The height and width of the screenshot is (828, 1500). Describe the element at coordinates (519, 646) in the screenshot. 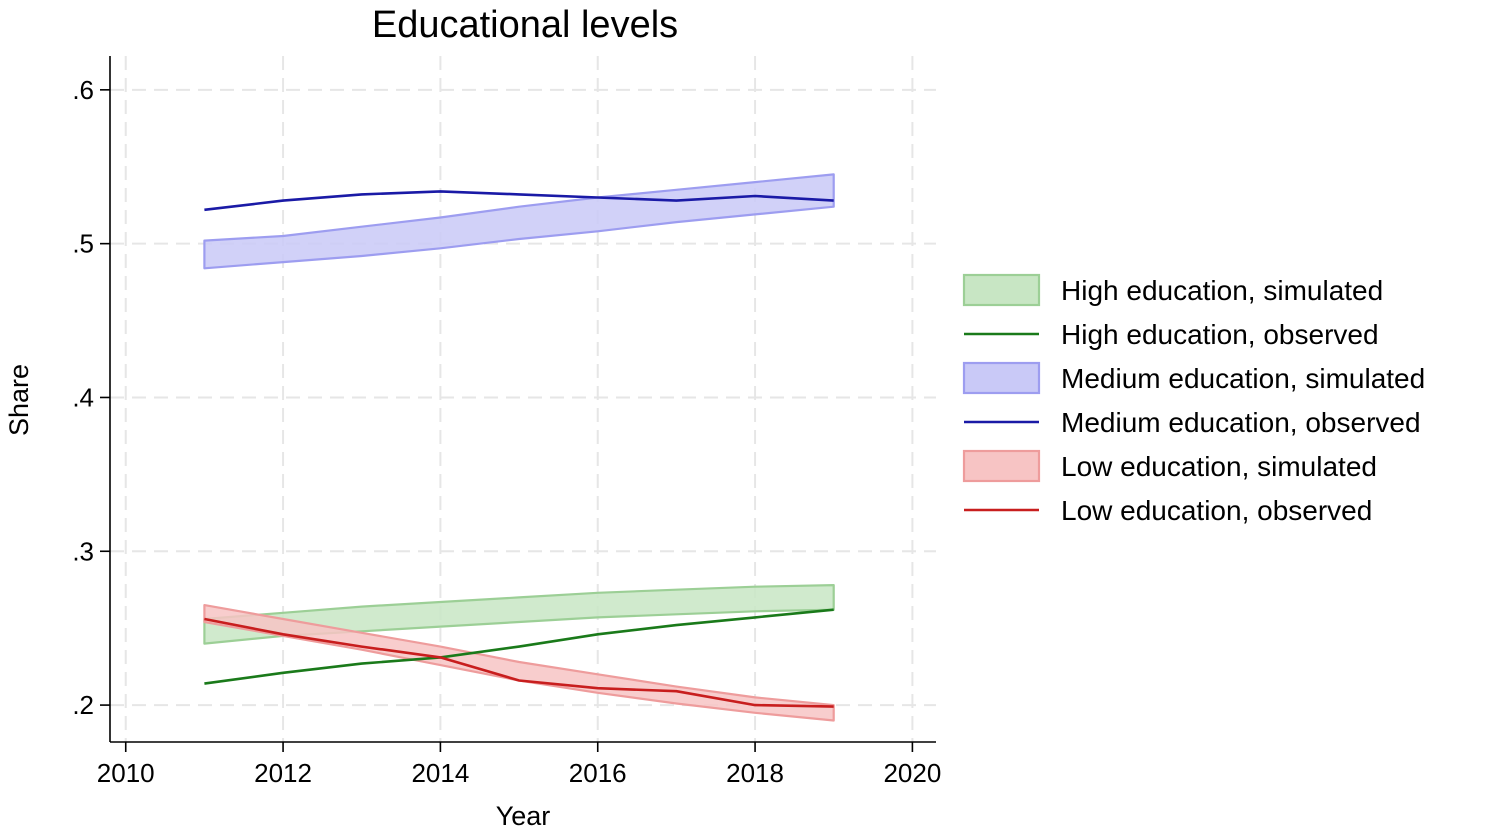

I see `line-high-observed` at that location.